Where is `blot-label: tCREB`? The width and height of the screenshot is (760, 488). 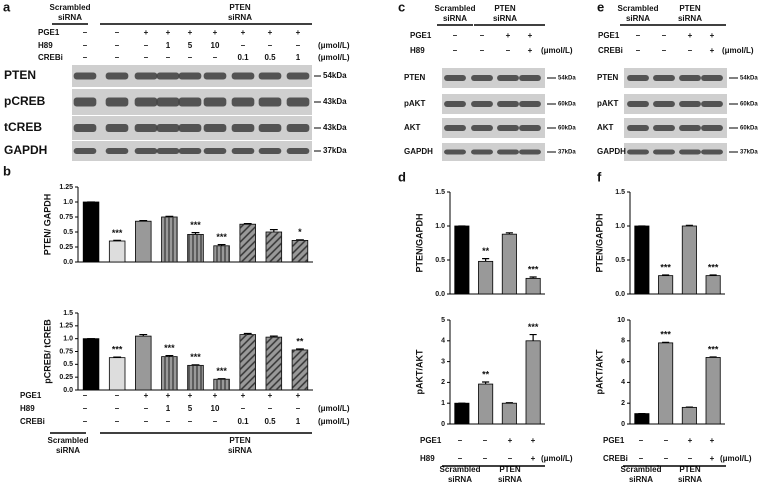
blot-label: tCREB is located at coordinates (23, 127).